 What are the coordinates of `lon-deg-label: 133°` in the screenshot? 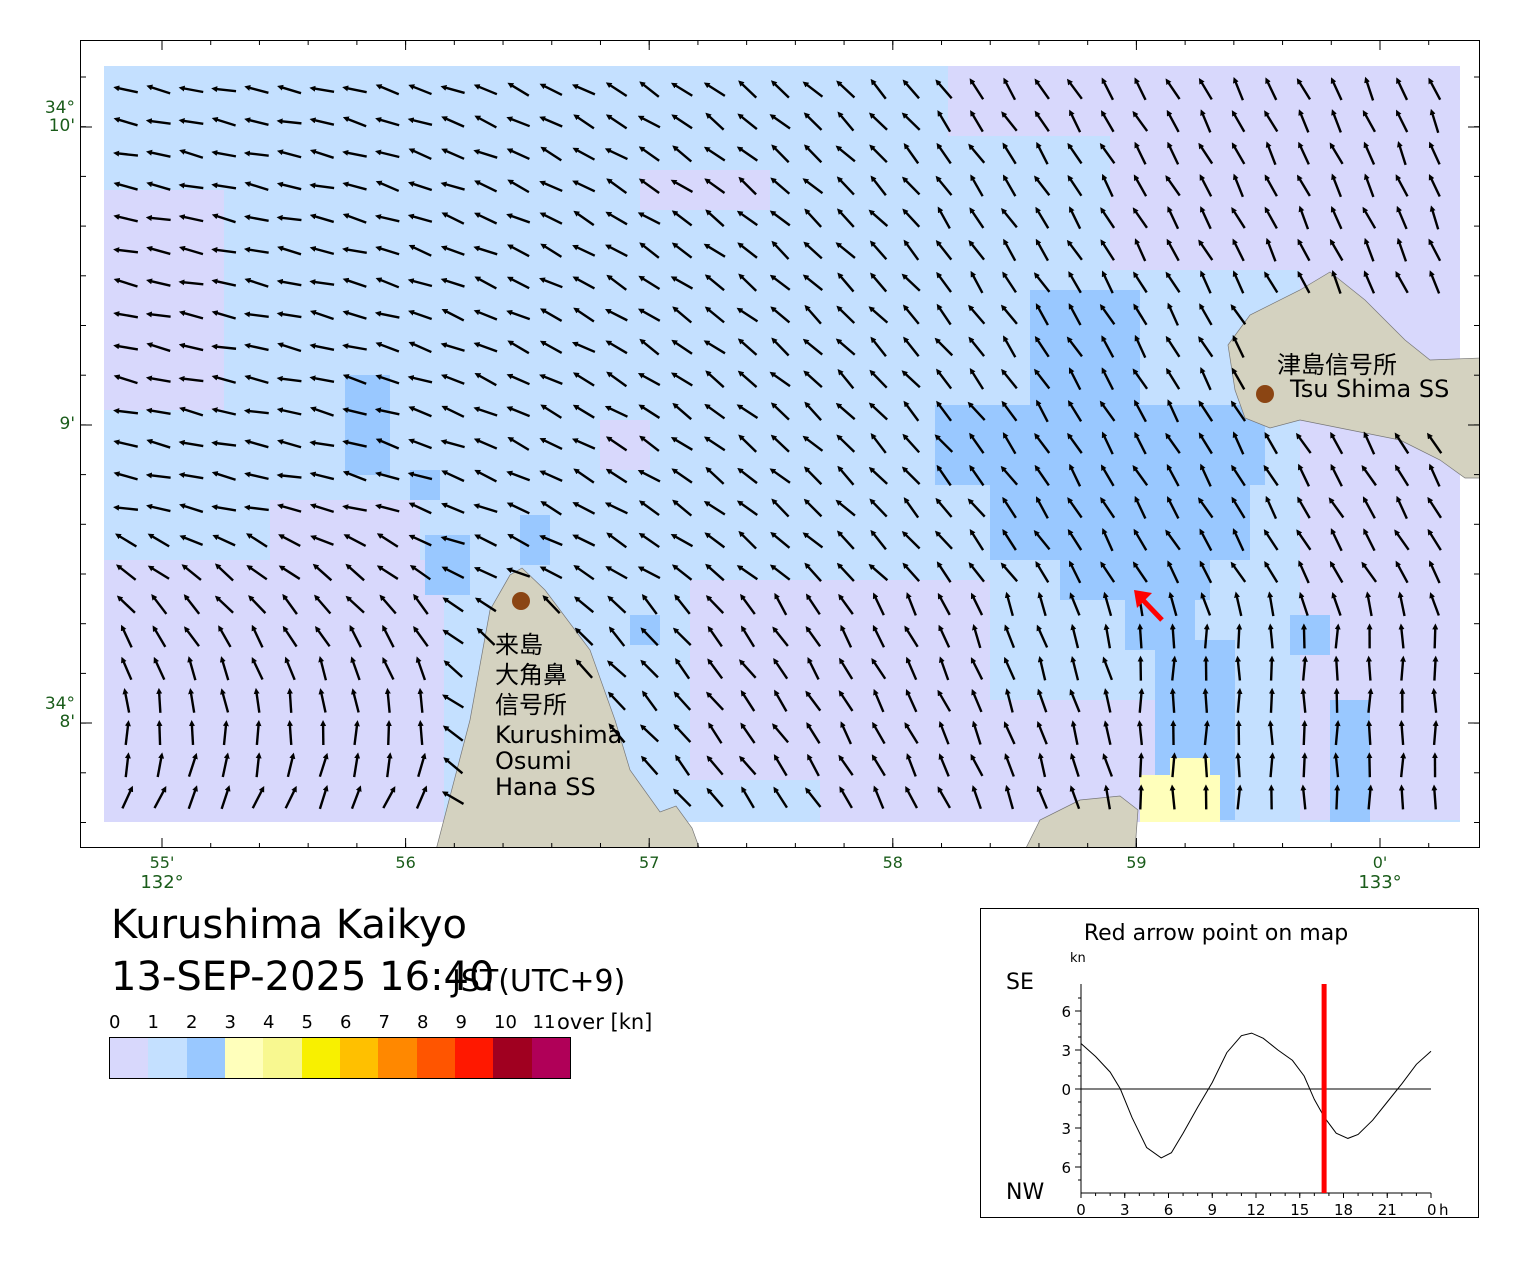 It's located at (1379, 882).